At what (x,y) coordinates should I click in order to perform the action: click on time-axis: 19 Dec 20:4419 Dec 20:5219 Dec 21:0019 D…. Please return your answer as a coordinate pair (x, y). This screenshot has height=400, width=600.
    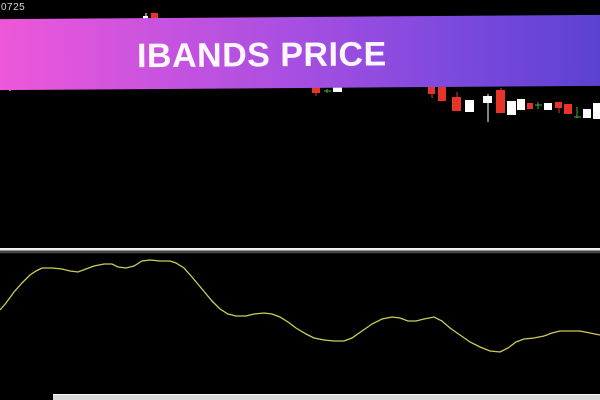
    Looking at the image, I should click on (300, 377).